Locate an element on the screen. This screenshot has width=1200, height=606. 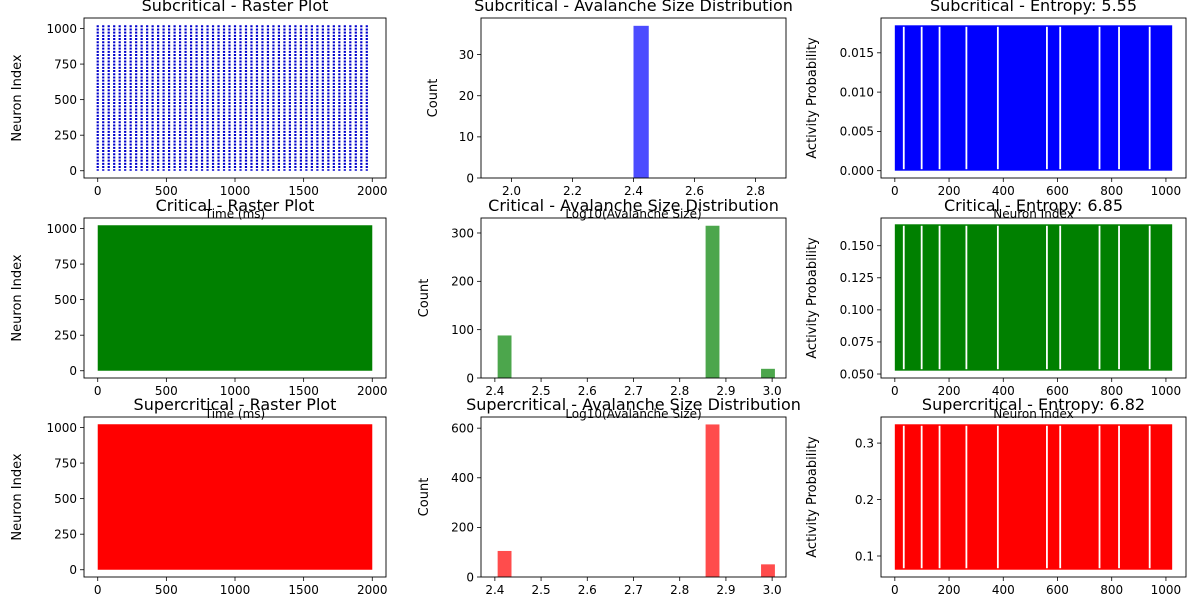
y-tick-label: 750 is located at coordinates (65, 264).